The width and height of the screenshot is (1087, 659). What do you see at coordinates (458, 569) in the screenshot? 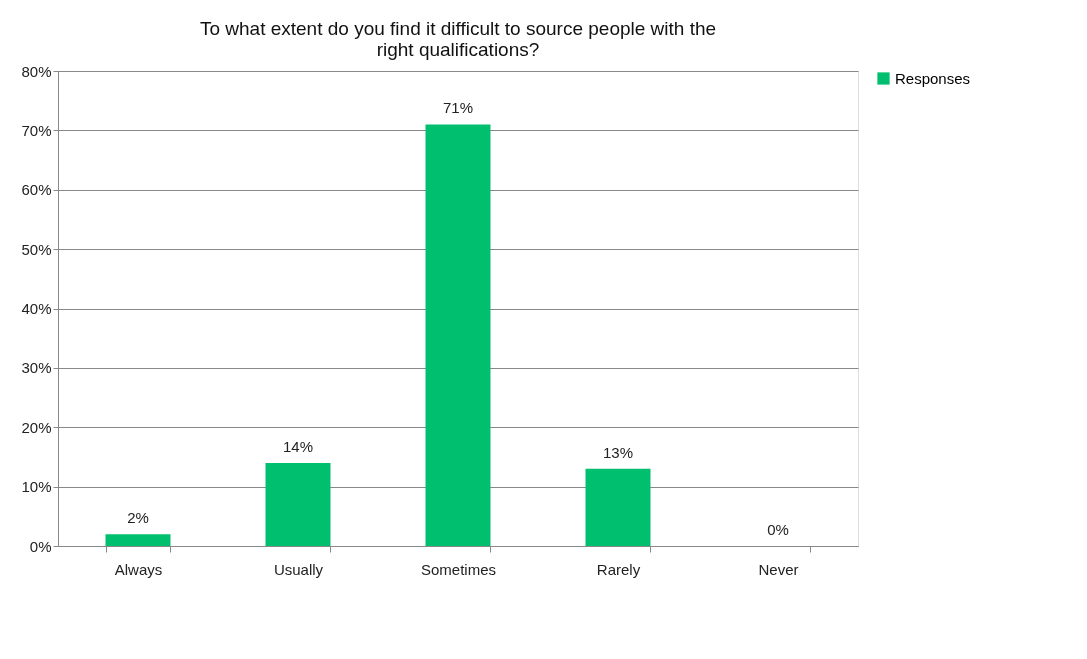
I see `x-tick-label: Sometimes` at bounding box center [458, 569].